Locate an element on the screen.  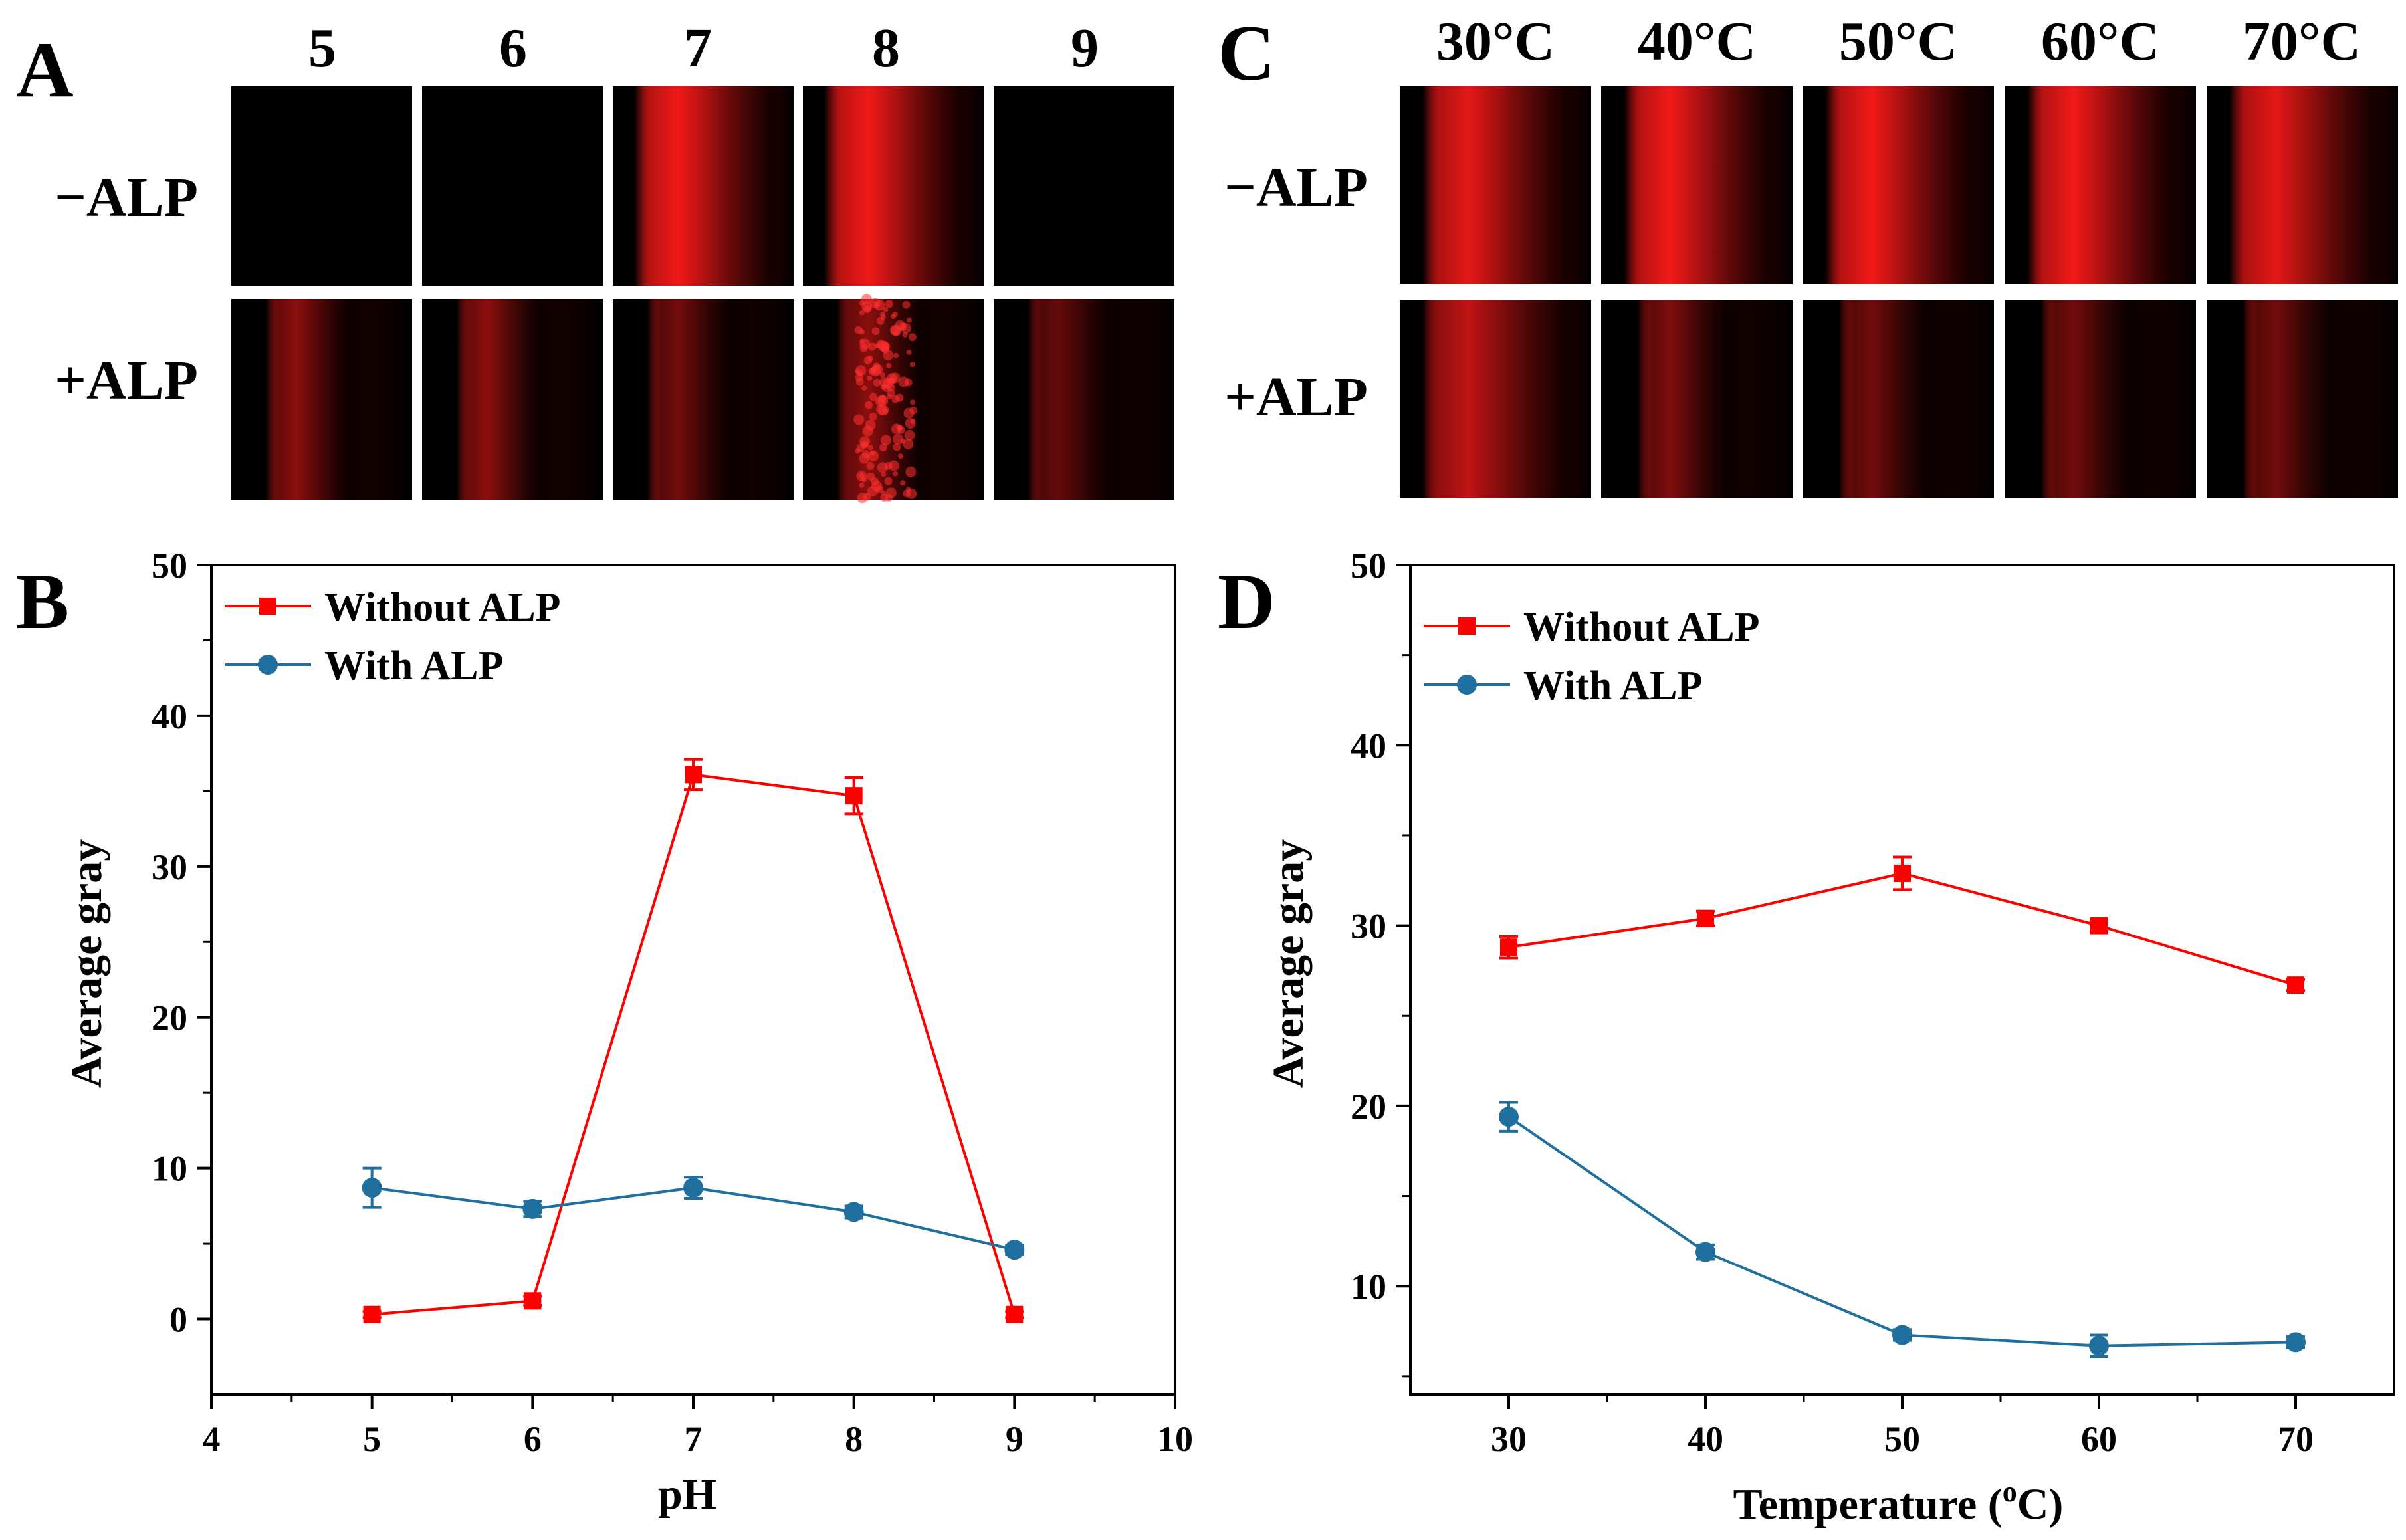
panel-a-tile-minus-ph-7-band is located at coordinates (703, 186).